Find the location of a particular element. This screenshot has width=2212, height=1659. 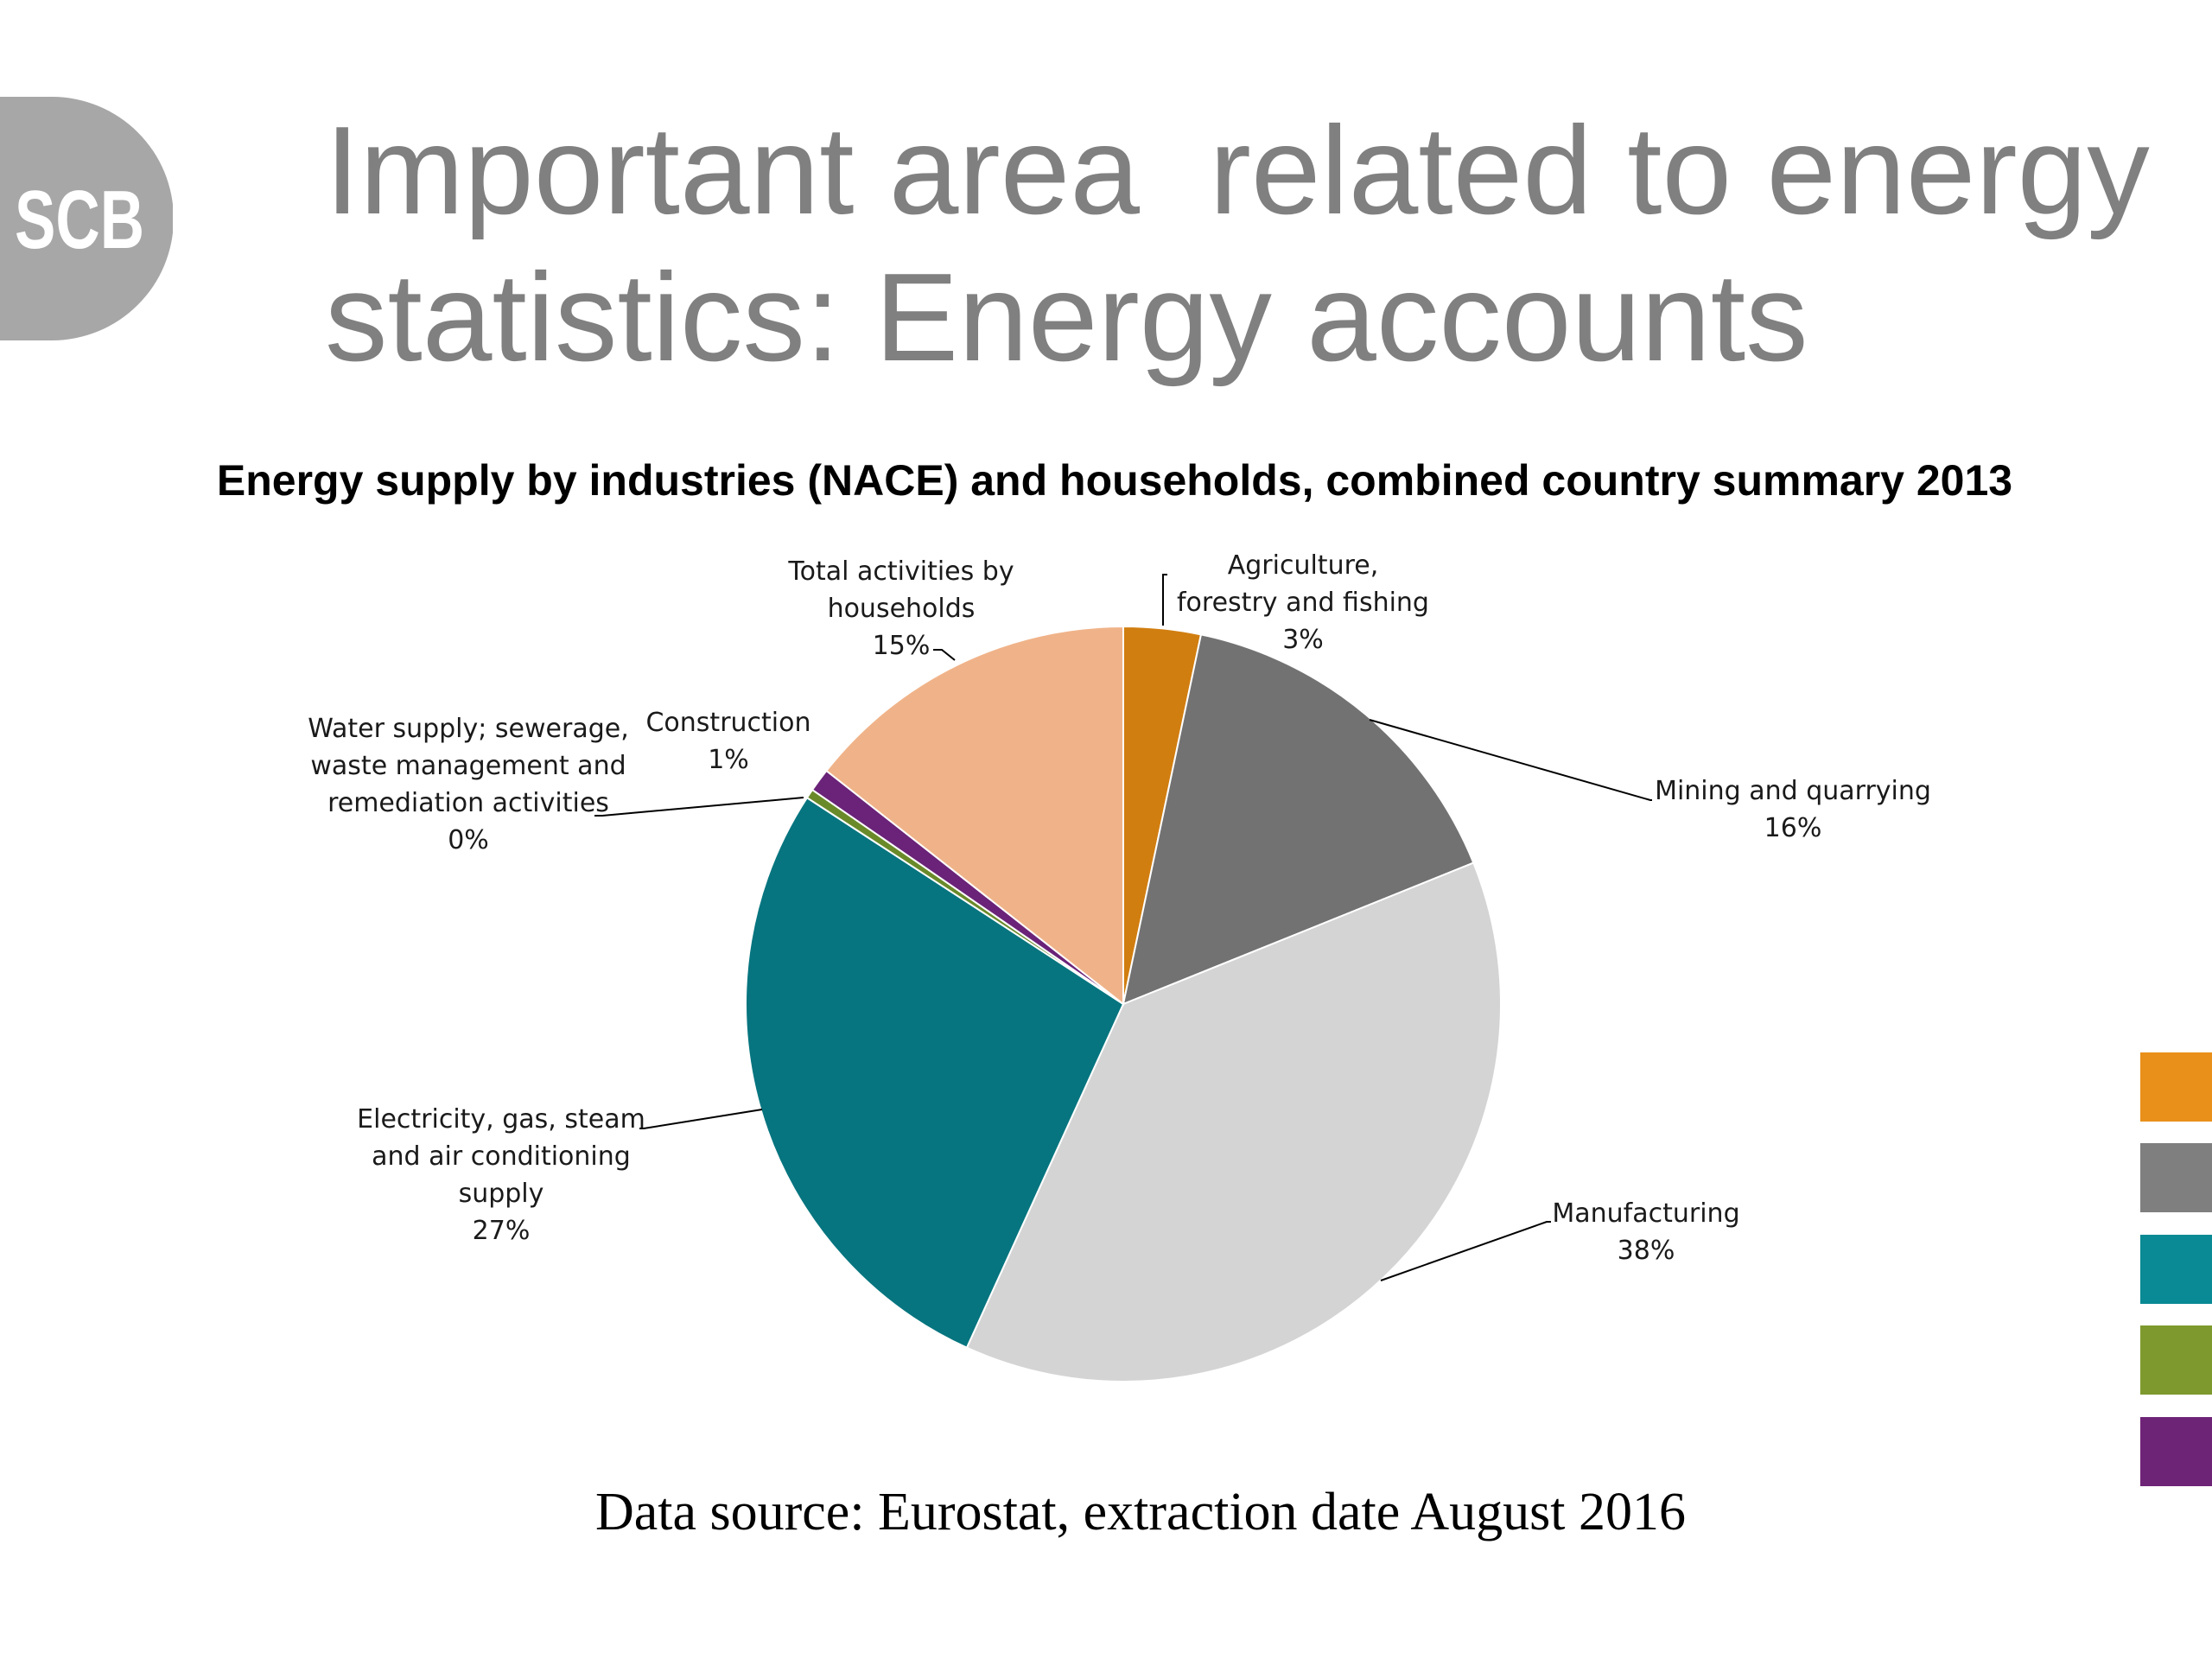

leader-line-mining-and-quarrying is located at coordinates (1510, 760).